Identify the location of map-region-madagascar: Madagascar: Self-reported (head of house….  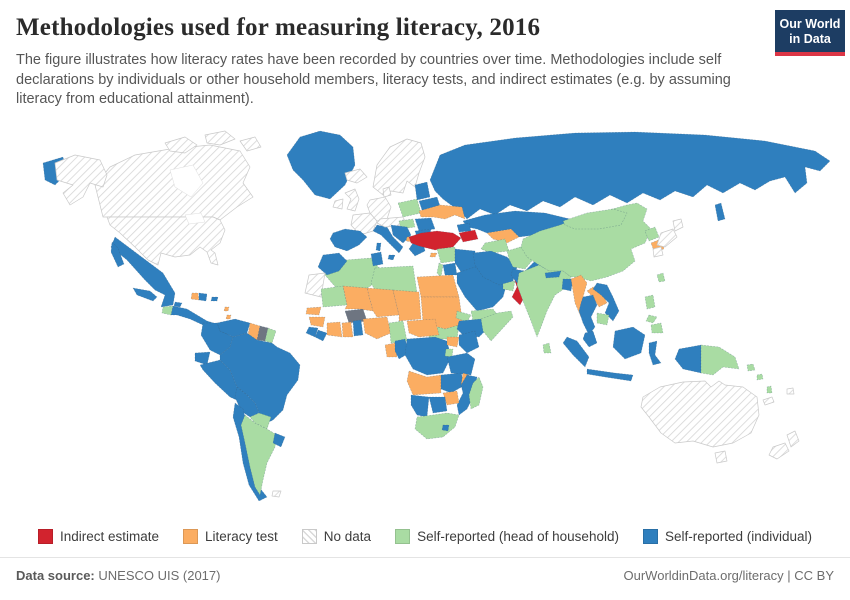
(476, 393).